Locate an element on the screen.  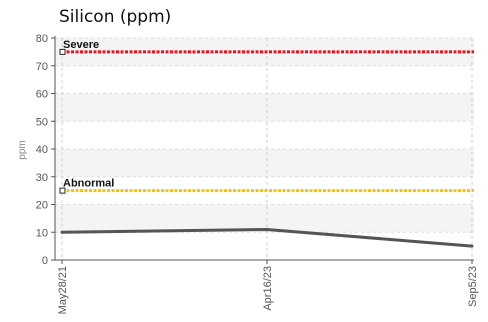
y-tick-labels: 0 10 20 30 40 50 60 70 80 is located at coordinates (42, 150).